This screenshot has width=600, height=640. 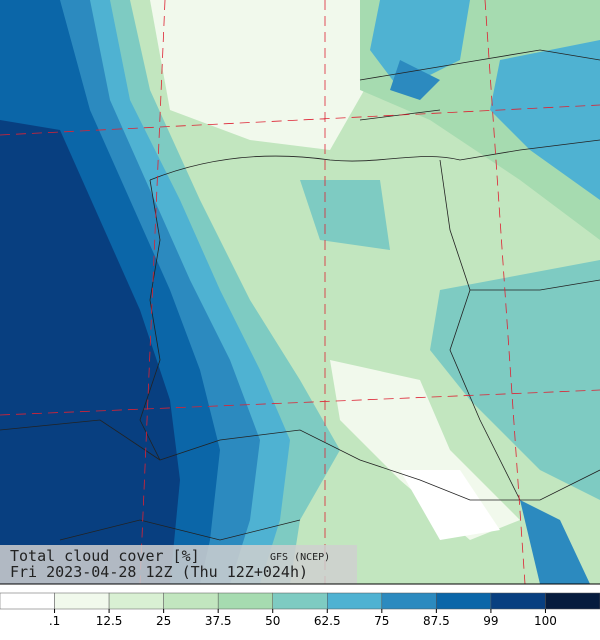 I want to click on colorbar-label: 25, so click(x=163, y=621).